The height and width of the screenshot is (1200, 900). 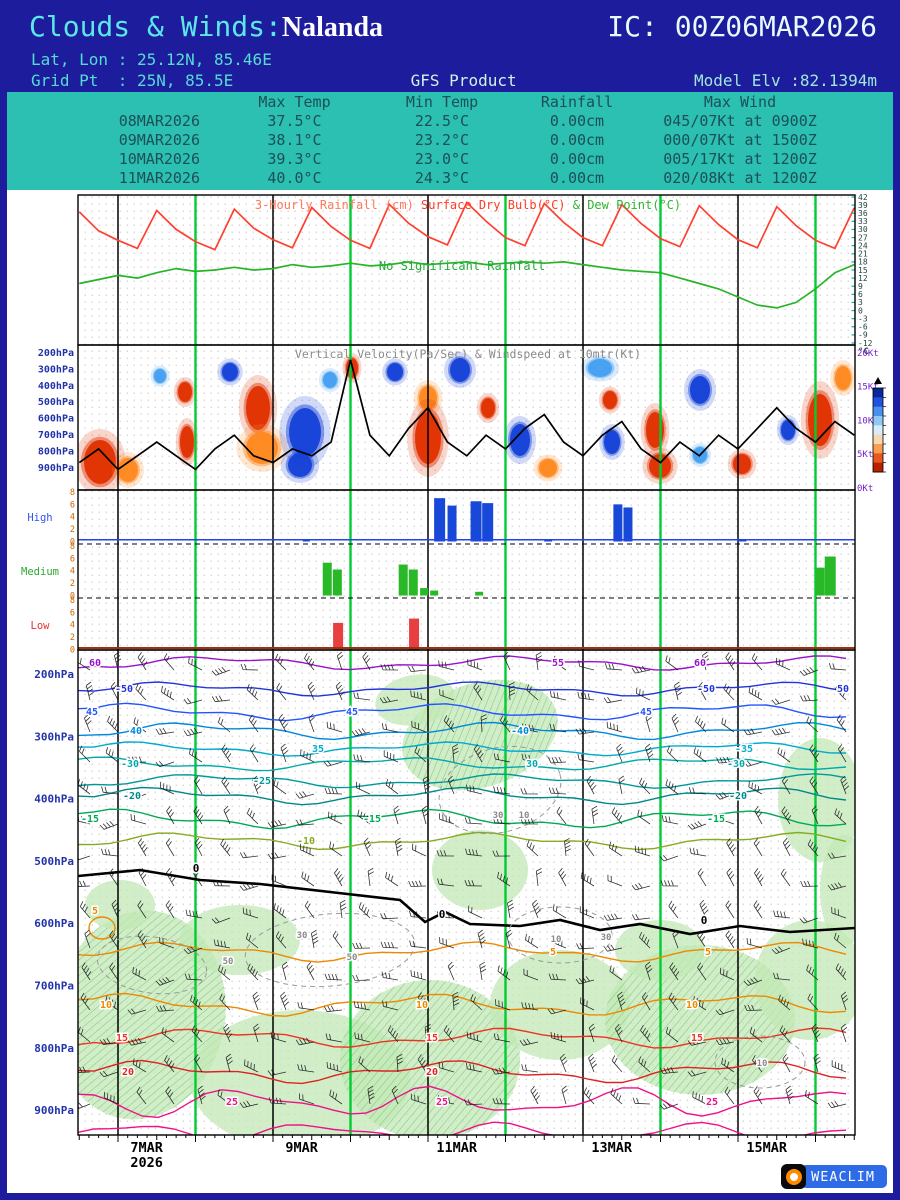 What do you see at coordinates (294, 102) in the screenshot?
I see `forecast-header-cell: Max Temp` at bounding box center [294, 102].